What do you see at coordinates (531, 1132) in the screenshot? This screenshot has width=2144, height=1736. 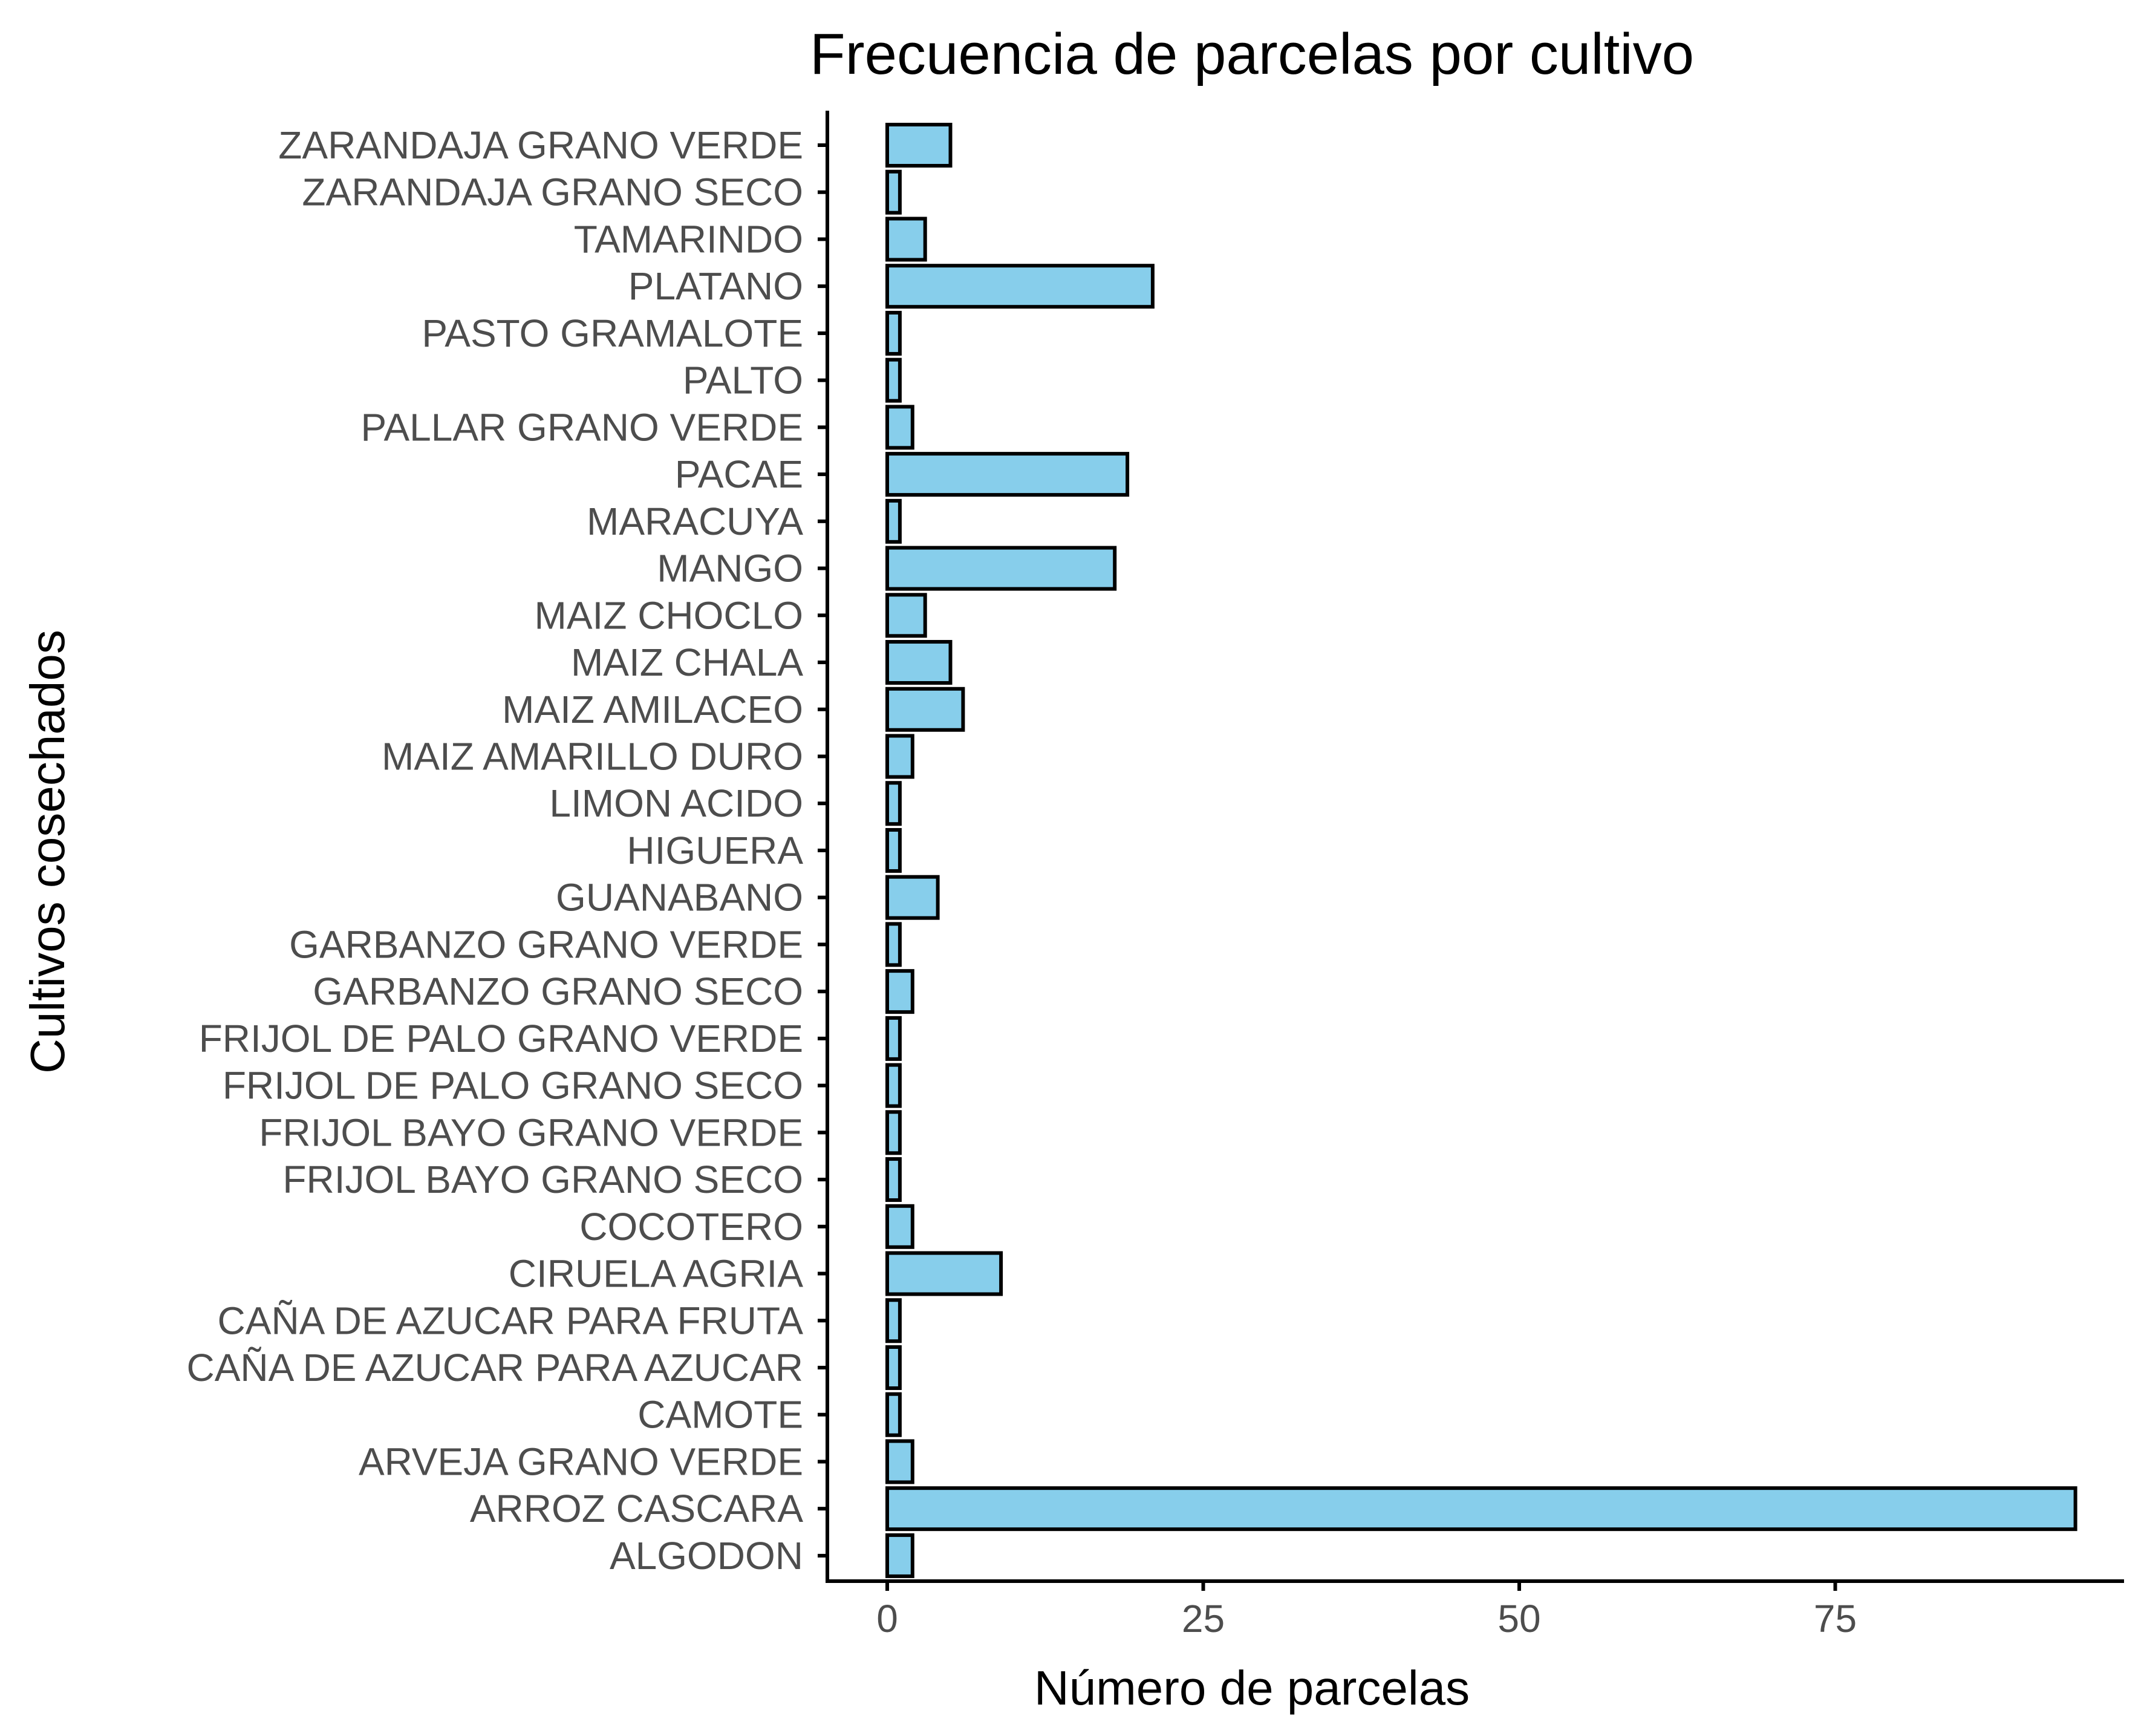 I see `y-tick-label: FRIJOL BAYO GRANO VERDE` at bounding box center [531, 1132].